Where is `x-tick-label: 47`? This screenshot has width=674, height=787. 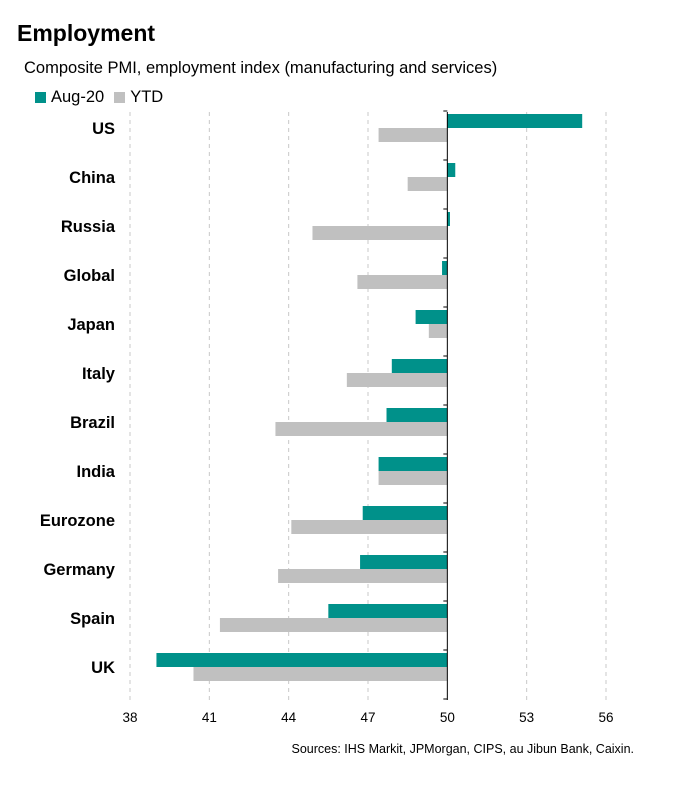 x-tick-label: 47 is located at coordinates (367, 717).